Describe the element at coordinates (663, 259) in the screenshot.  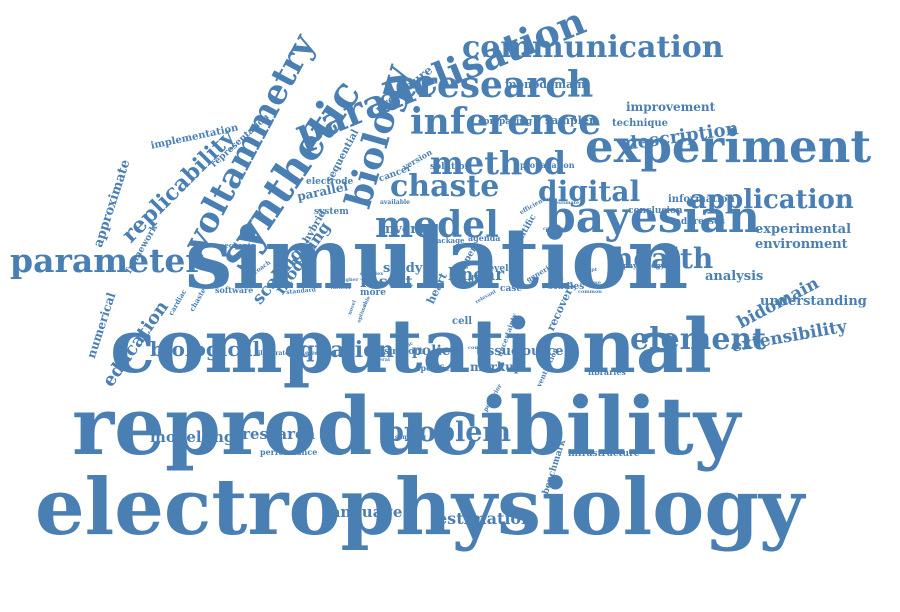
I see `word-health: health` at that location.